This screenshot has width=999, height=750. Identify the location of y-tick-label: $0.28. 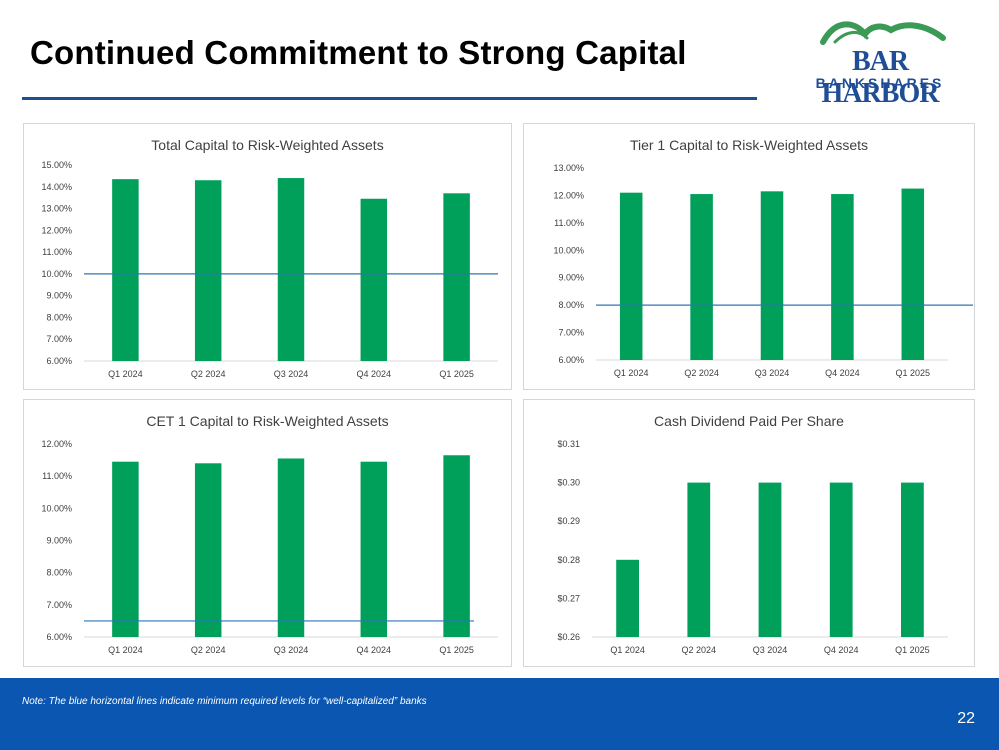
(568, 560).